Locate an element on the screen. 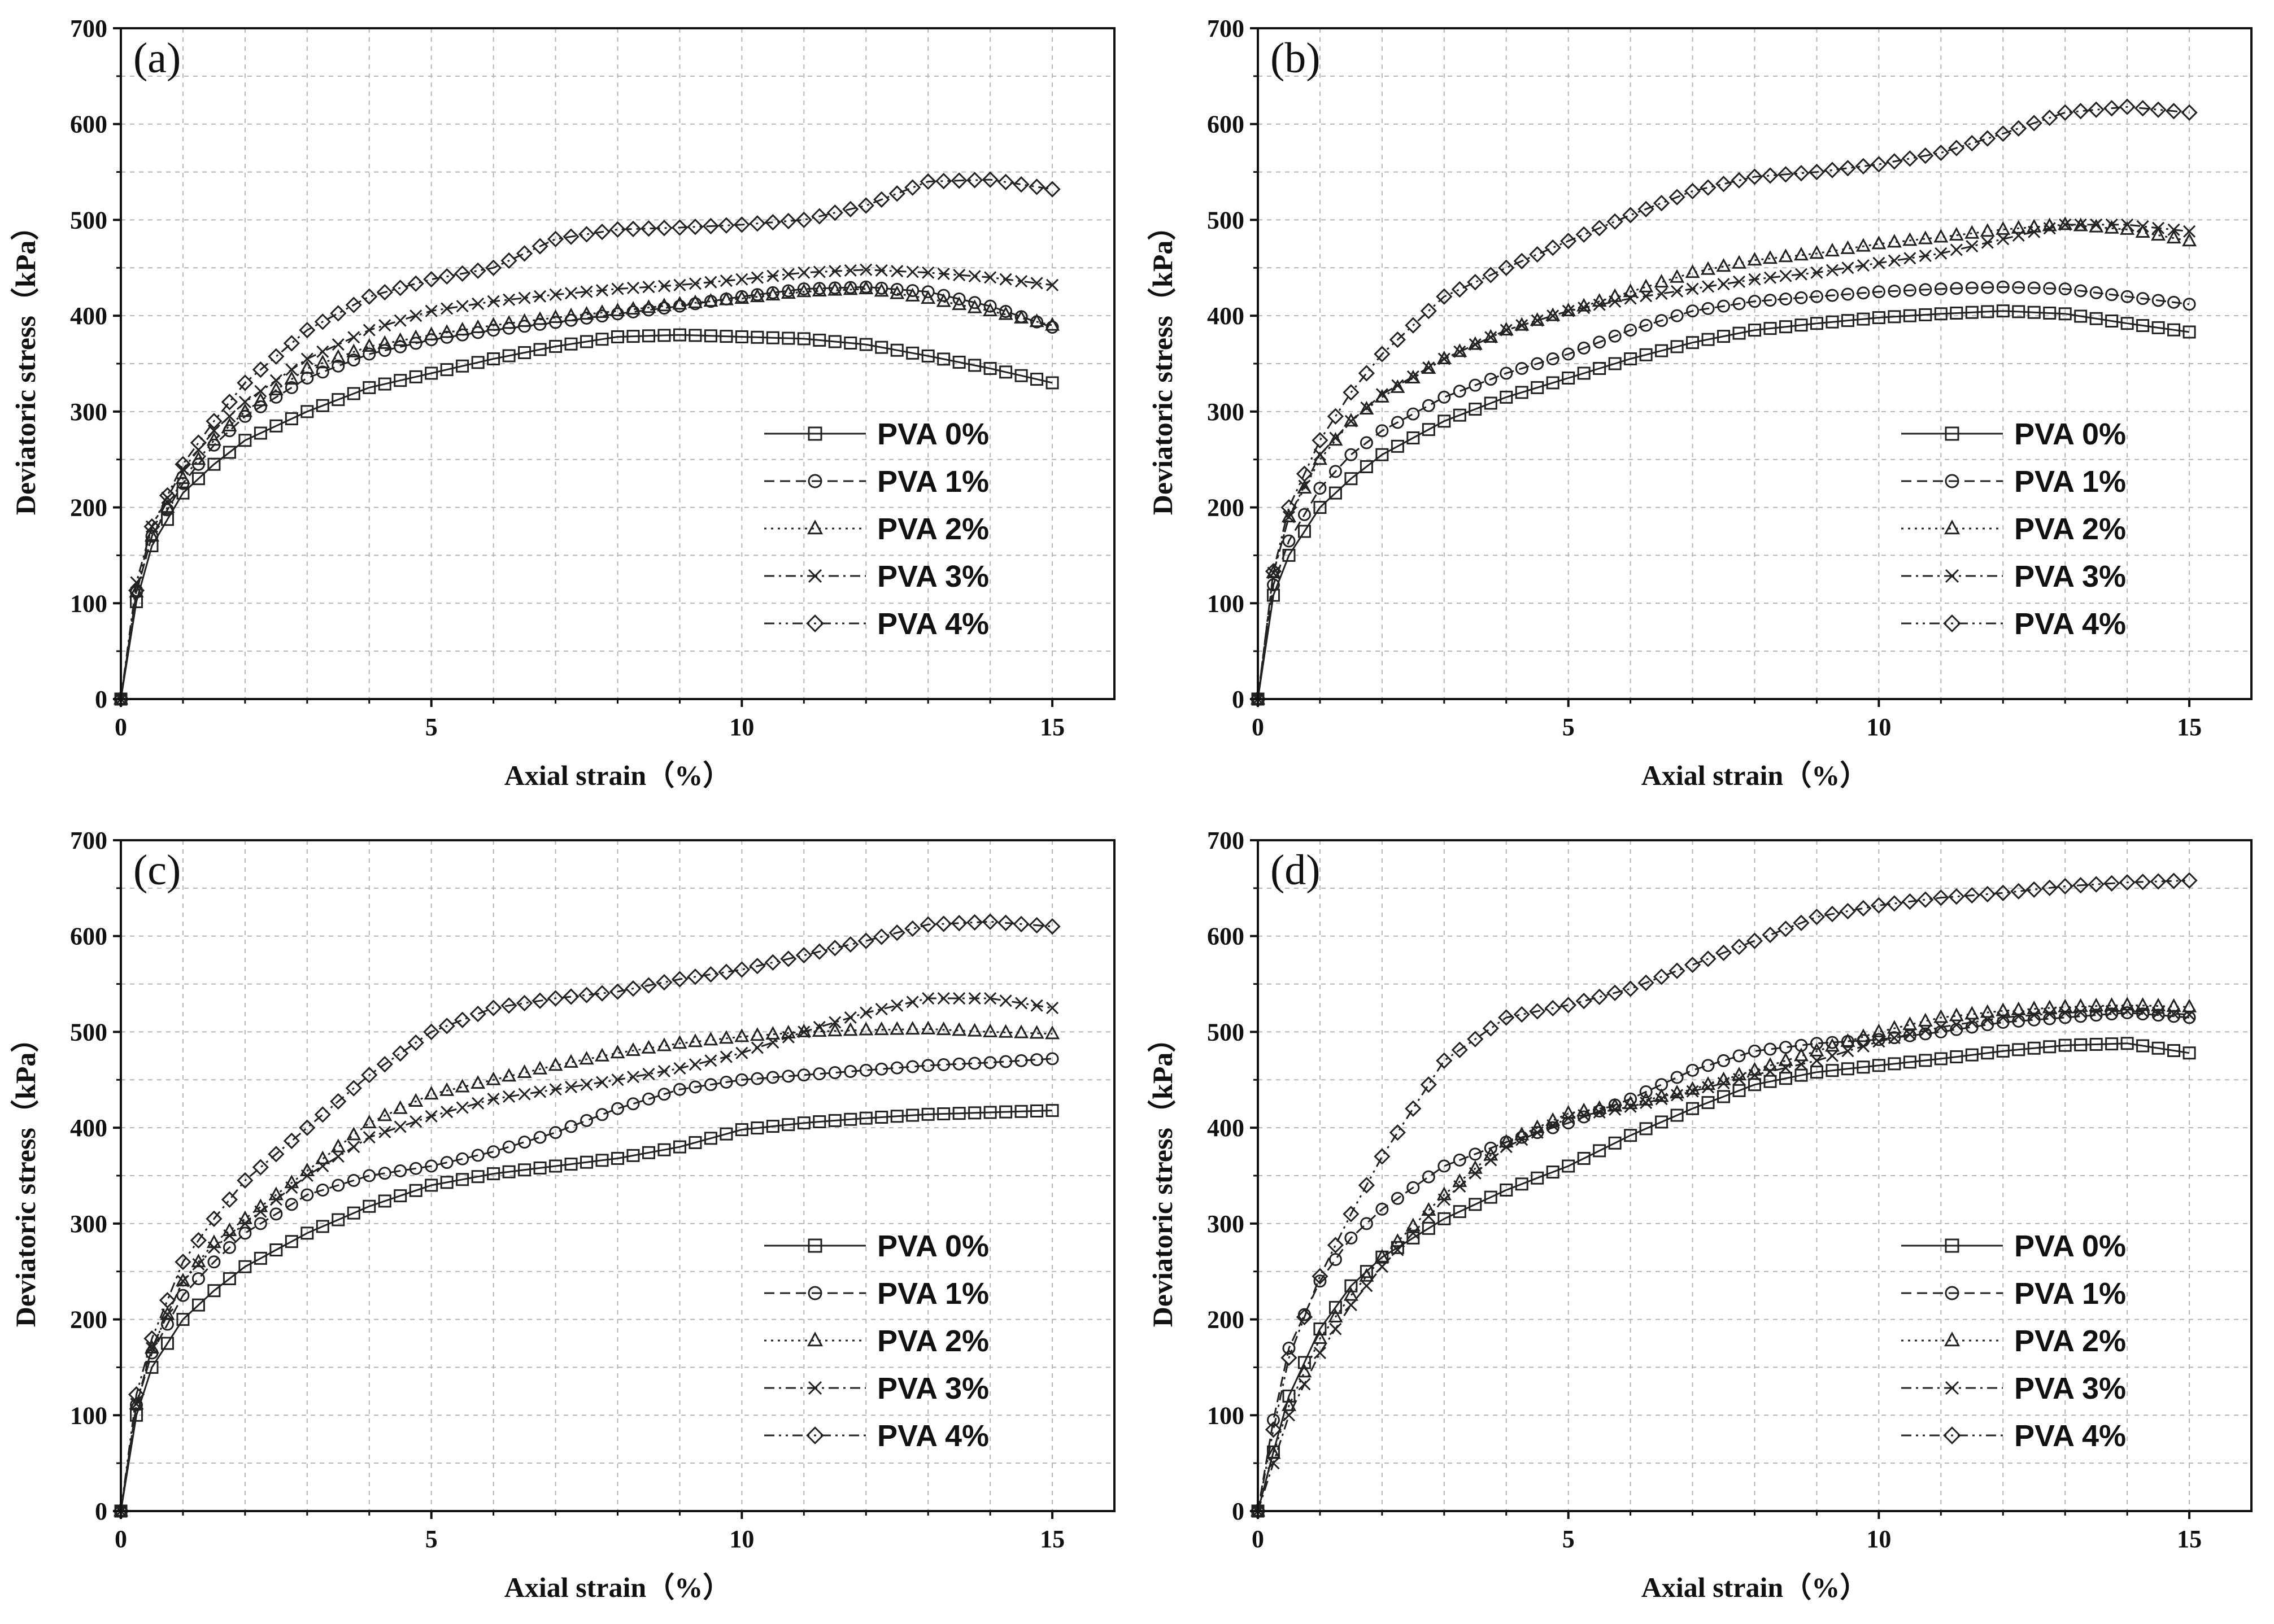  legend-marker-pva-0- is located at coordinates (815, 433).